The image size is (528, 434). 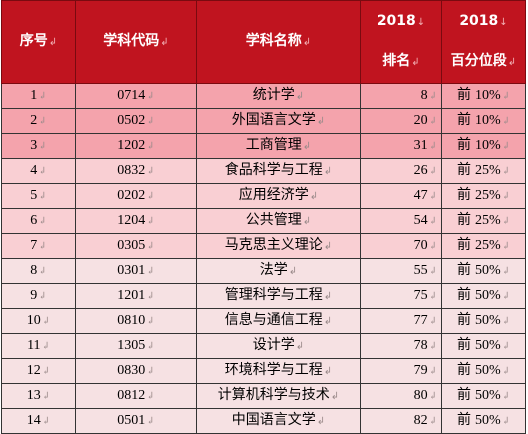 I want to click on cell-seq: 1↲, so click(x=38, y=96).